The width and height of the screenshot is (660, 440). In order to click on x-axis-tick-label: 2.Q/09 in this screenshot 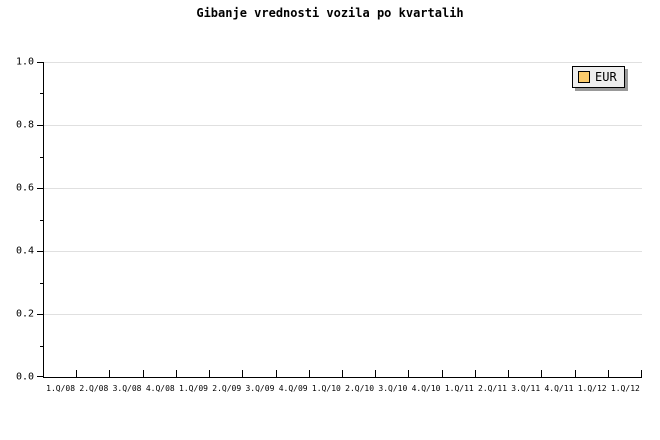, I will do `click(227, 388)`.